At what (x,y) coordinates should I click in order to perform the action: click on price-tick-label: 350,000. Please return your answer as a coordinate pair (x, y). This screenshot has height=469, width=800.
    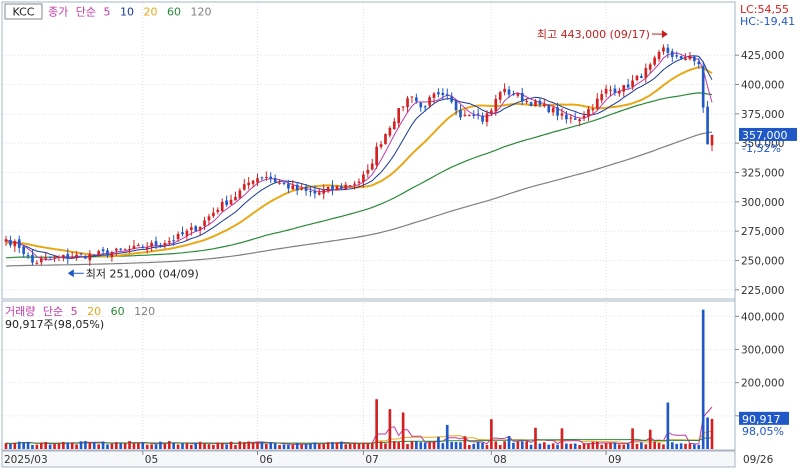
    Looking at the image, I should click on (762, 144).